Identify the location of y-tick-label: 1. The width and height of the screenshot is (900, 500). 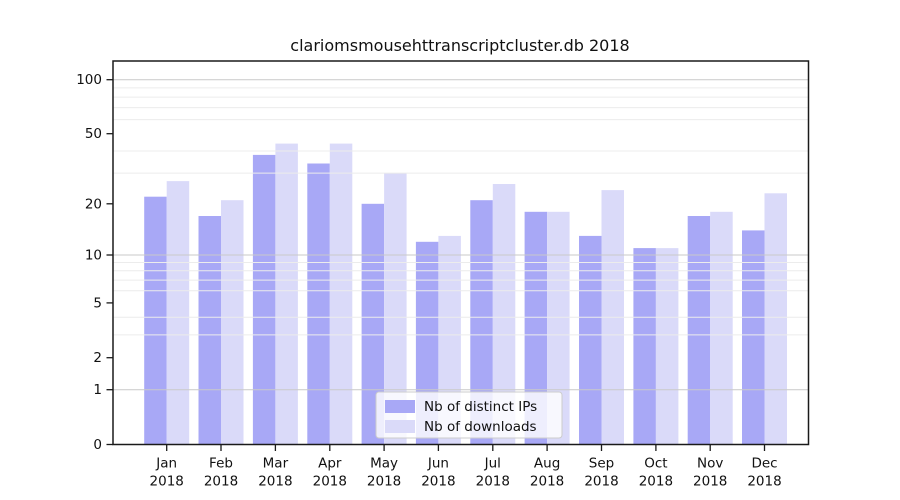
(97, 390).